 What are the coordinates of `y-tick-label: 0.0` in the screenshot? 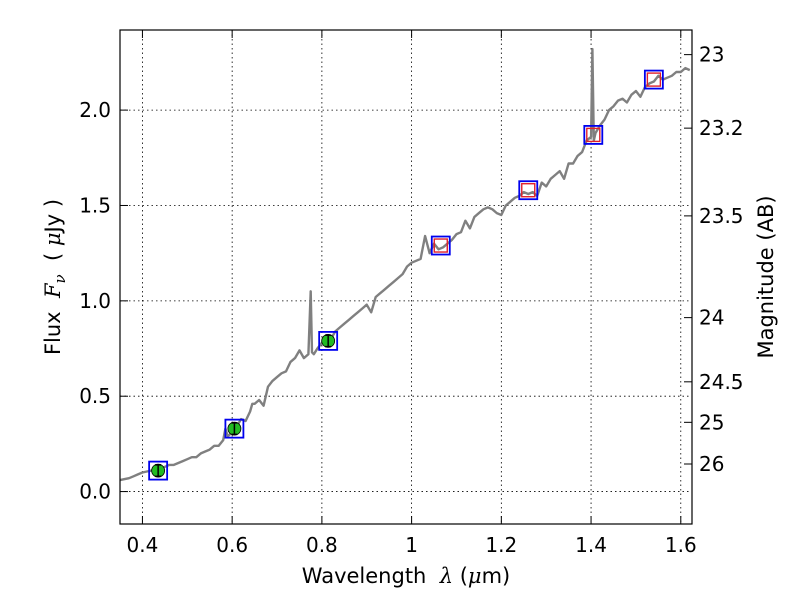 It's located at (95, 492).